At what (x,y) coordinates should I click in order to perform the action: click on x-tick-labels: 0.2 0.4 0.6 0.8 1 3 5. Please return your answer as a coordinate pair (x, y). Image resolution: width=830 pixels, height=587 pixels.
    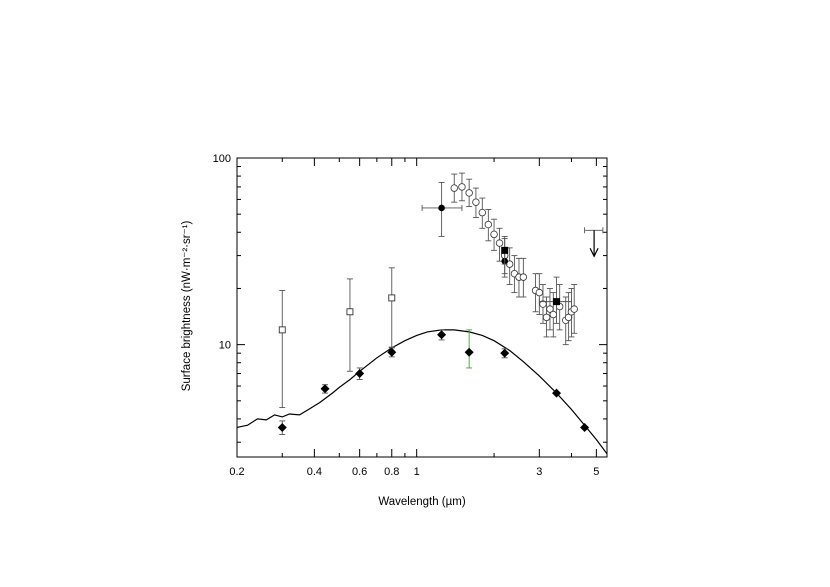
    Looking at the image, I should click on (414, 472).